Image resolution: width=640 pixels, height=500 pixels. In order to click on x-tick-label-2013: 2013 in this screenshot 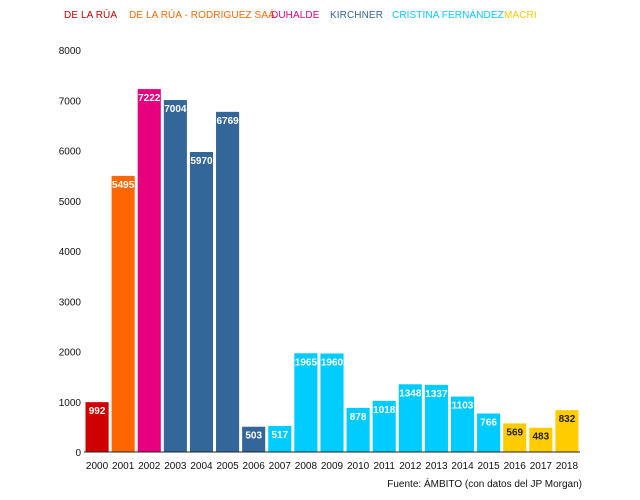, I will do `click(436, 466)`.